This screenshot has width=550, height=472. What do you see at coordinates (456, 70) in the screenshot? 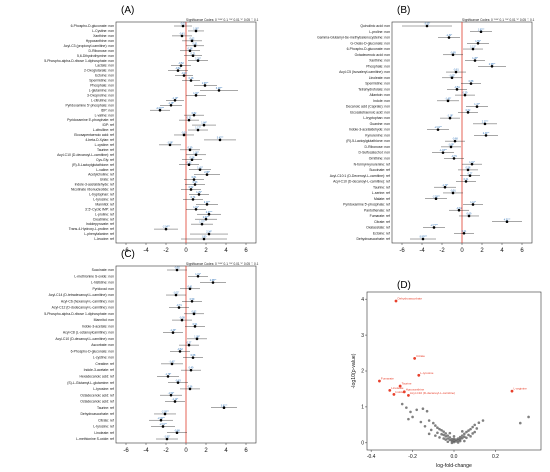
I see `estimate-label: -0.61` at bounding box center [456, 70].